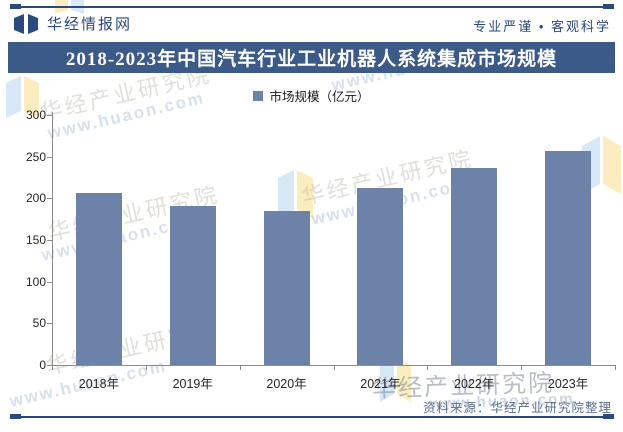  What do you see at coordinates (542, 26) in the screenshot?
I see `header-tagline: 专业严谨 • 客观科学` at bounding box center [542, 26].